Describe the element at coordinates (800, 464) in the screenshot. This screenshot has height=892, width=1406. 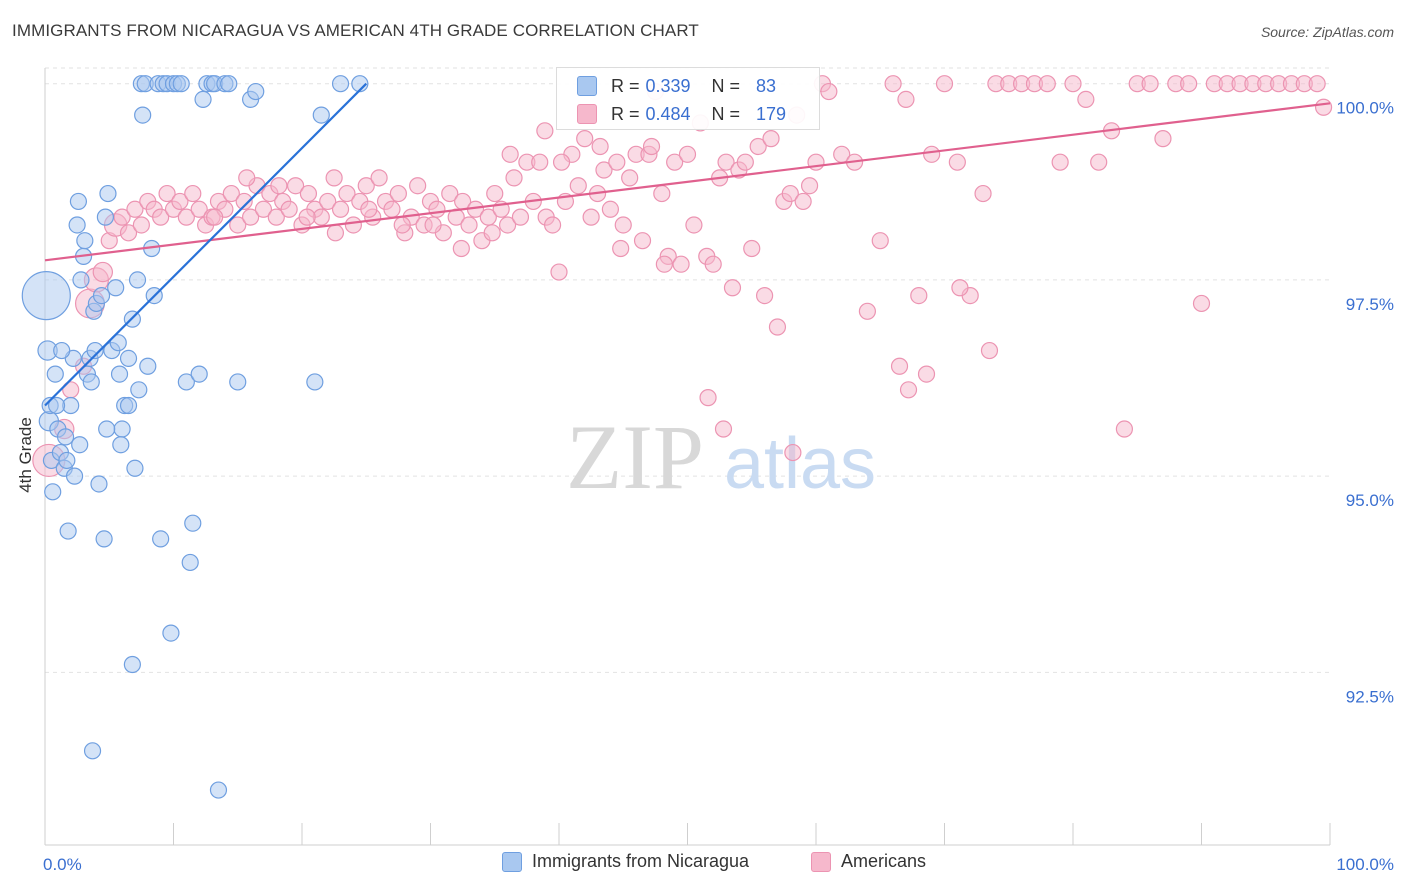
I see `watermark-atlas: atlas` at that location.